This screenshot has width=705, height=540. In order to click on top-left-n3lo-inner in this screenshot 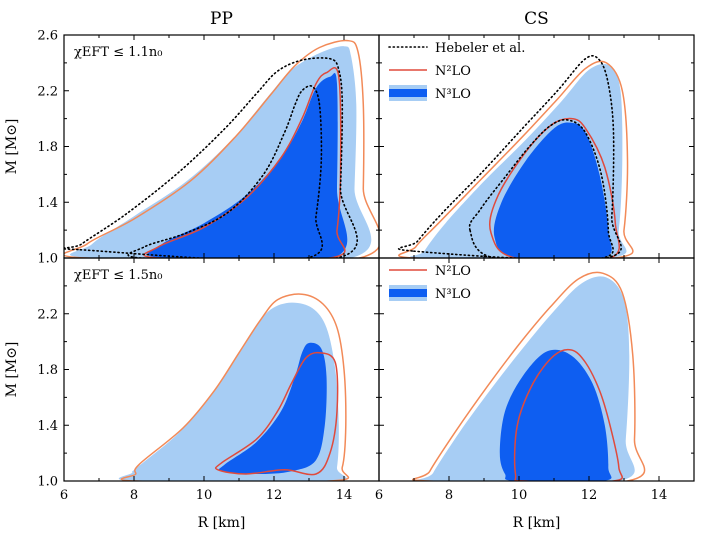, I will do `click(247, 165)`.